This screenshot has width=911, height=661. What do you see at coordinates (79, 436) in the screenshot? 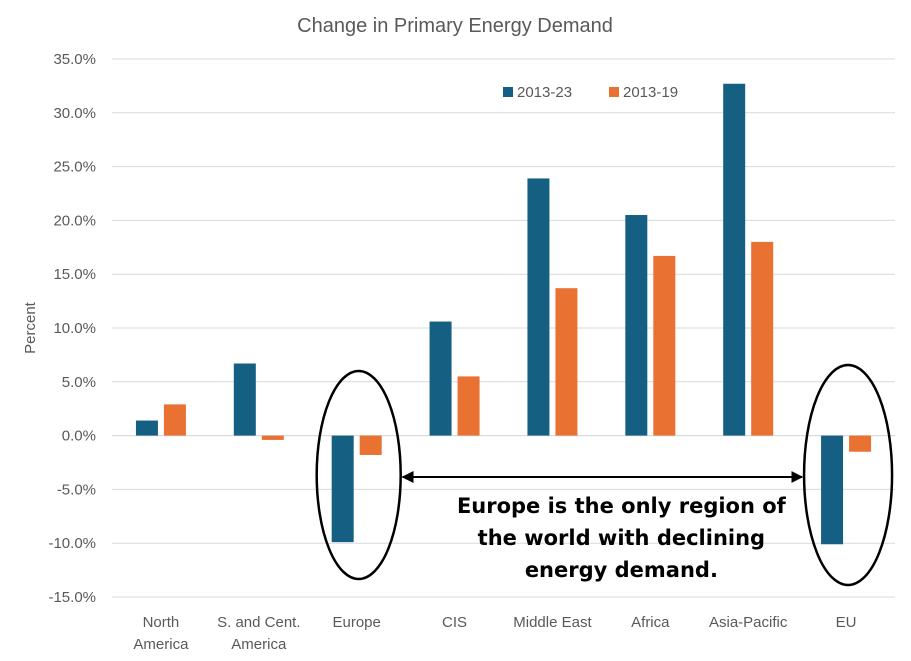
I see `y-tick-label: 0.0%` at bounding box center [79, 436].